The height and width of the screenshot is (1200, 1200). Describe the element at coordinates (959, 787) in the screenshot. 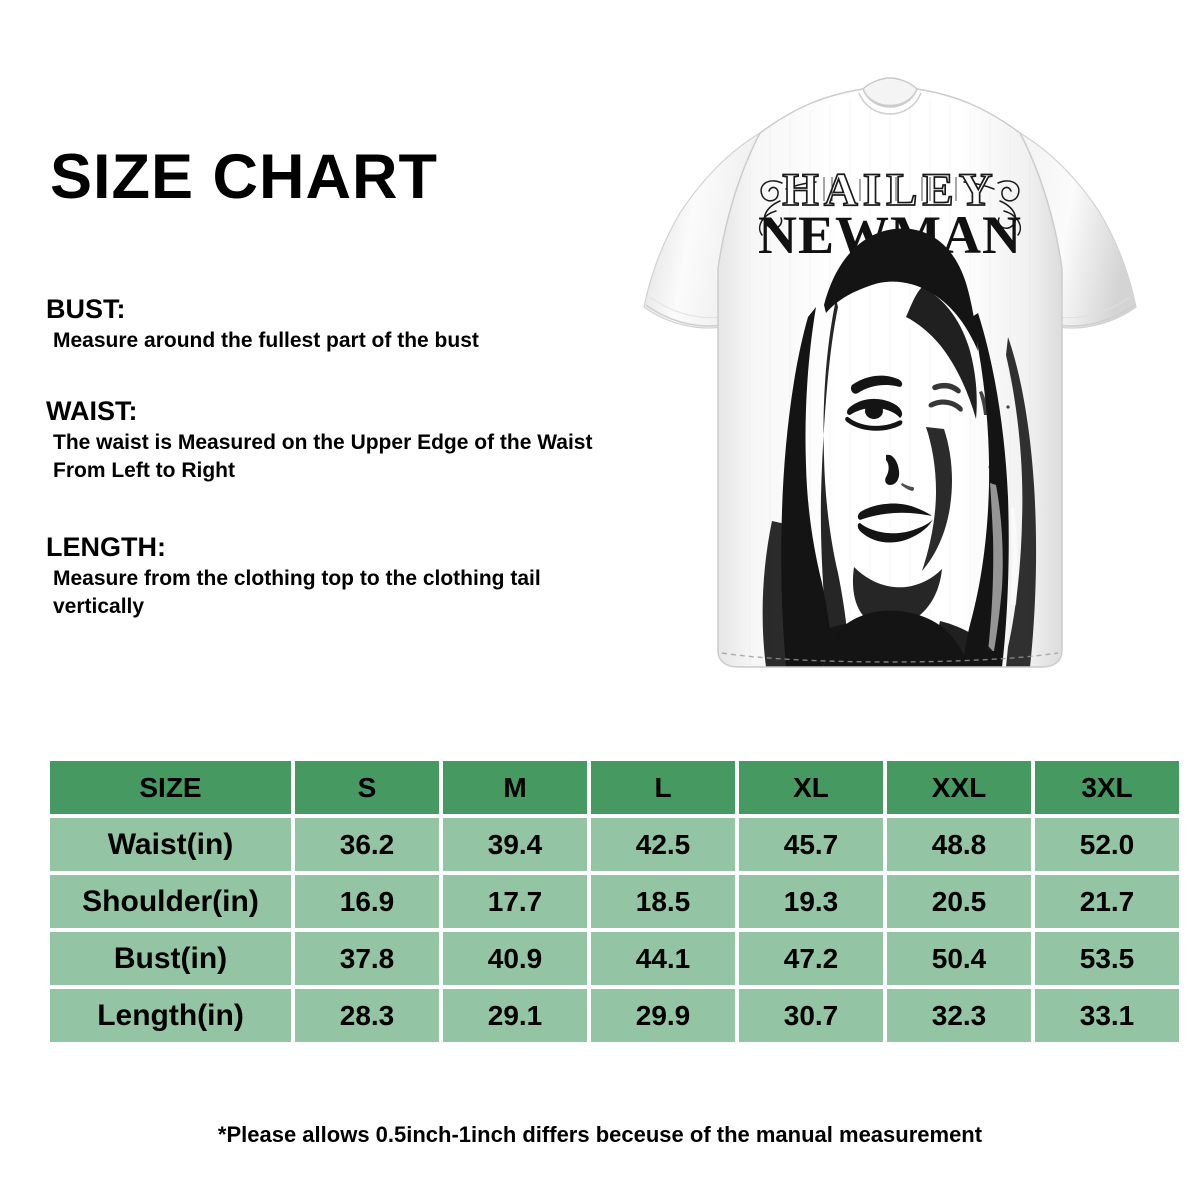

I see `table-header-xxl: XXL` at that location.